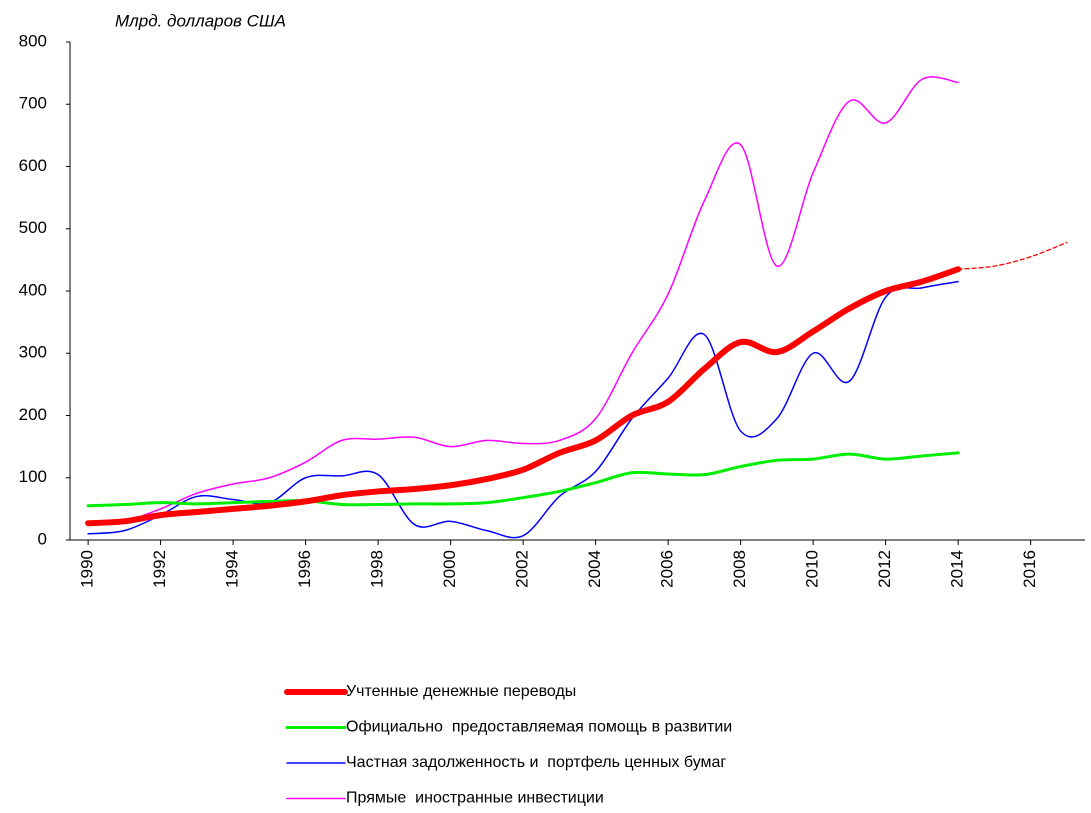  Describe the element at coordinates (377, 569) in the screenshot. I see `x-tick-label: 1998` at that location.